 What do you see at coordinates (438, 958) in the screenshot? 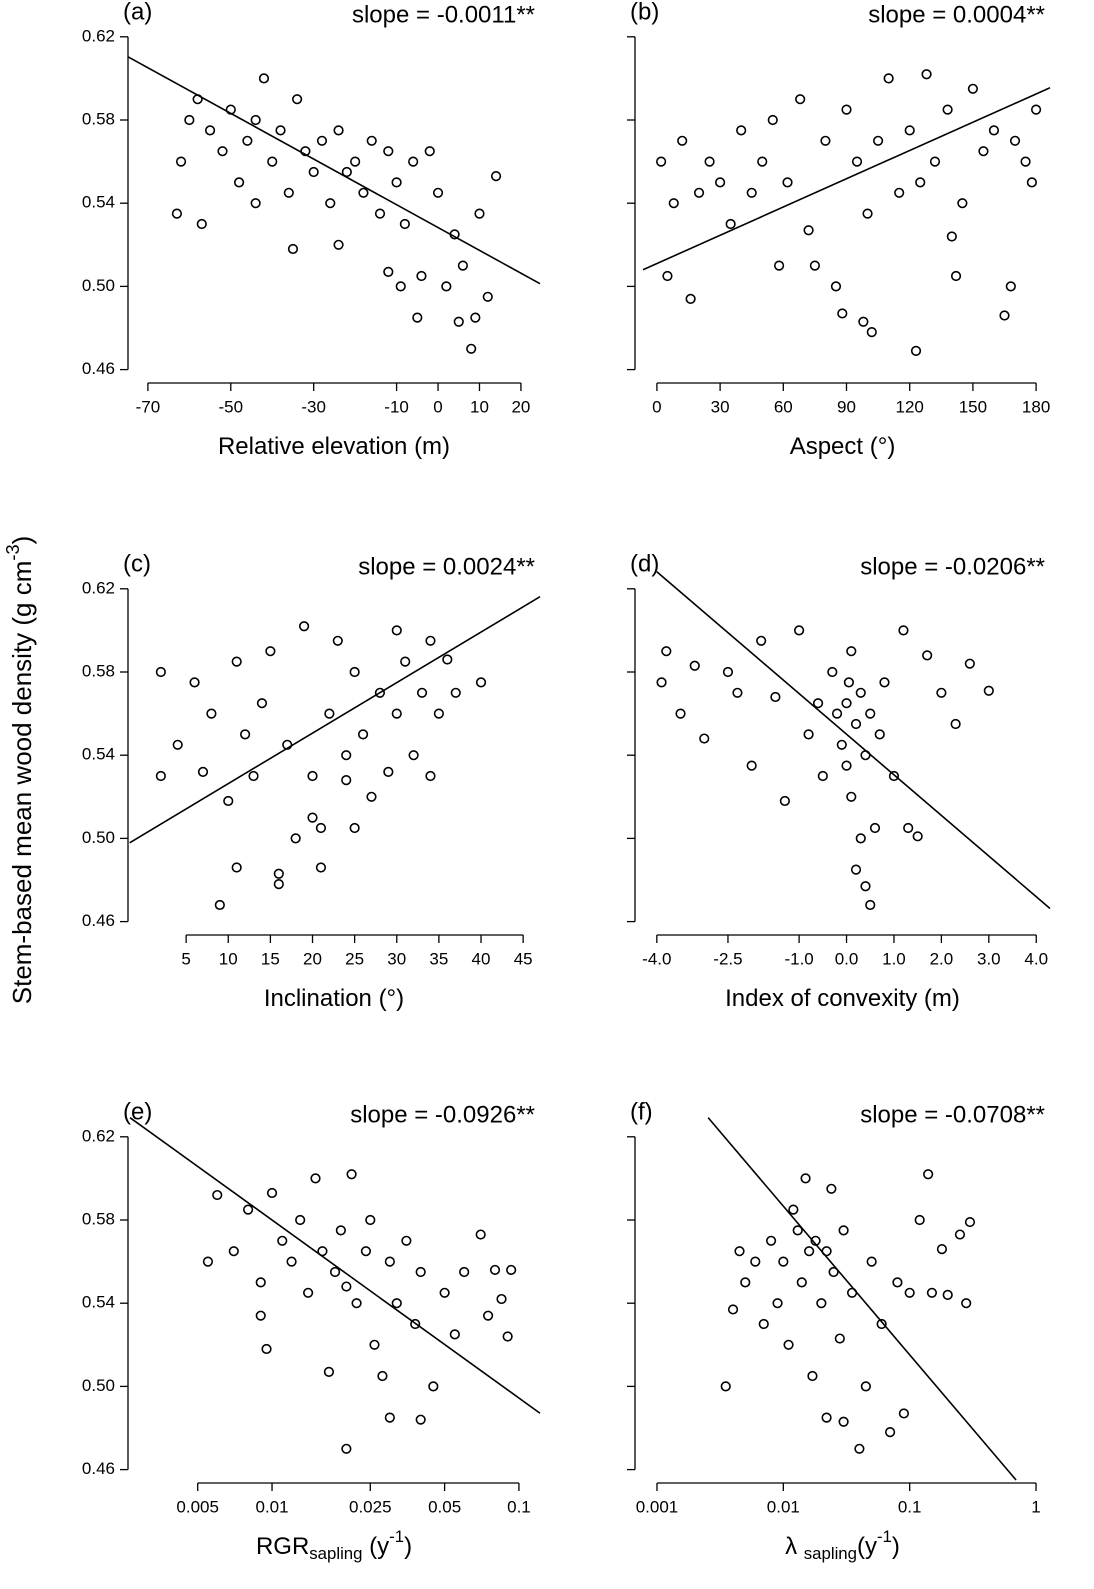
I see `x-tick-label: 35` at bounding box center [438, 958].